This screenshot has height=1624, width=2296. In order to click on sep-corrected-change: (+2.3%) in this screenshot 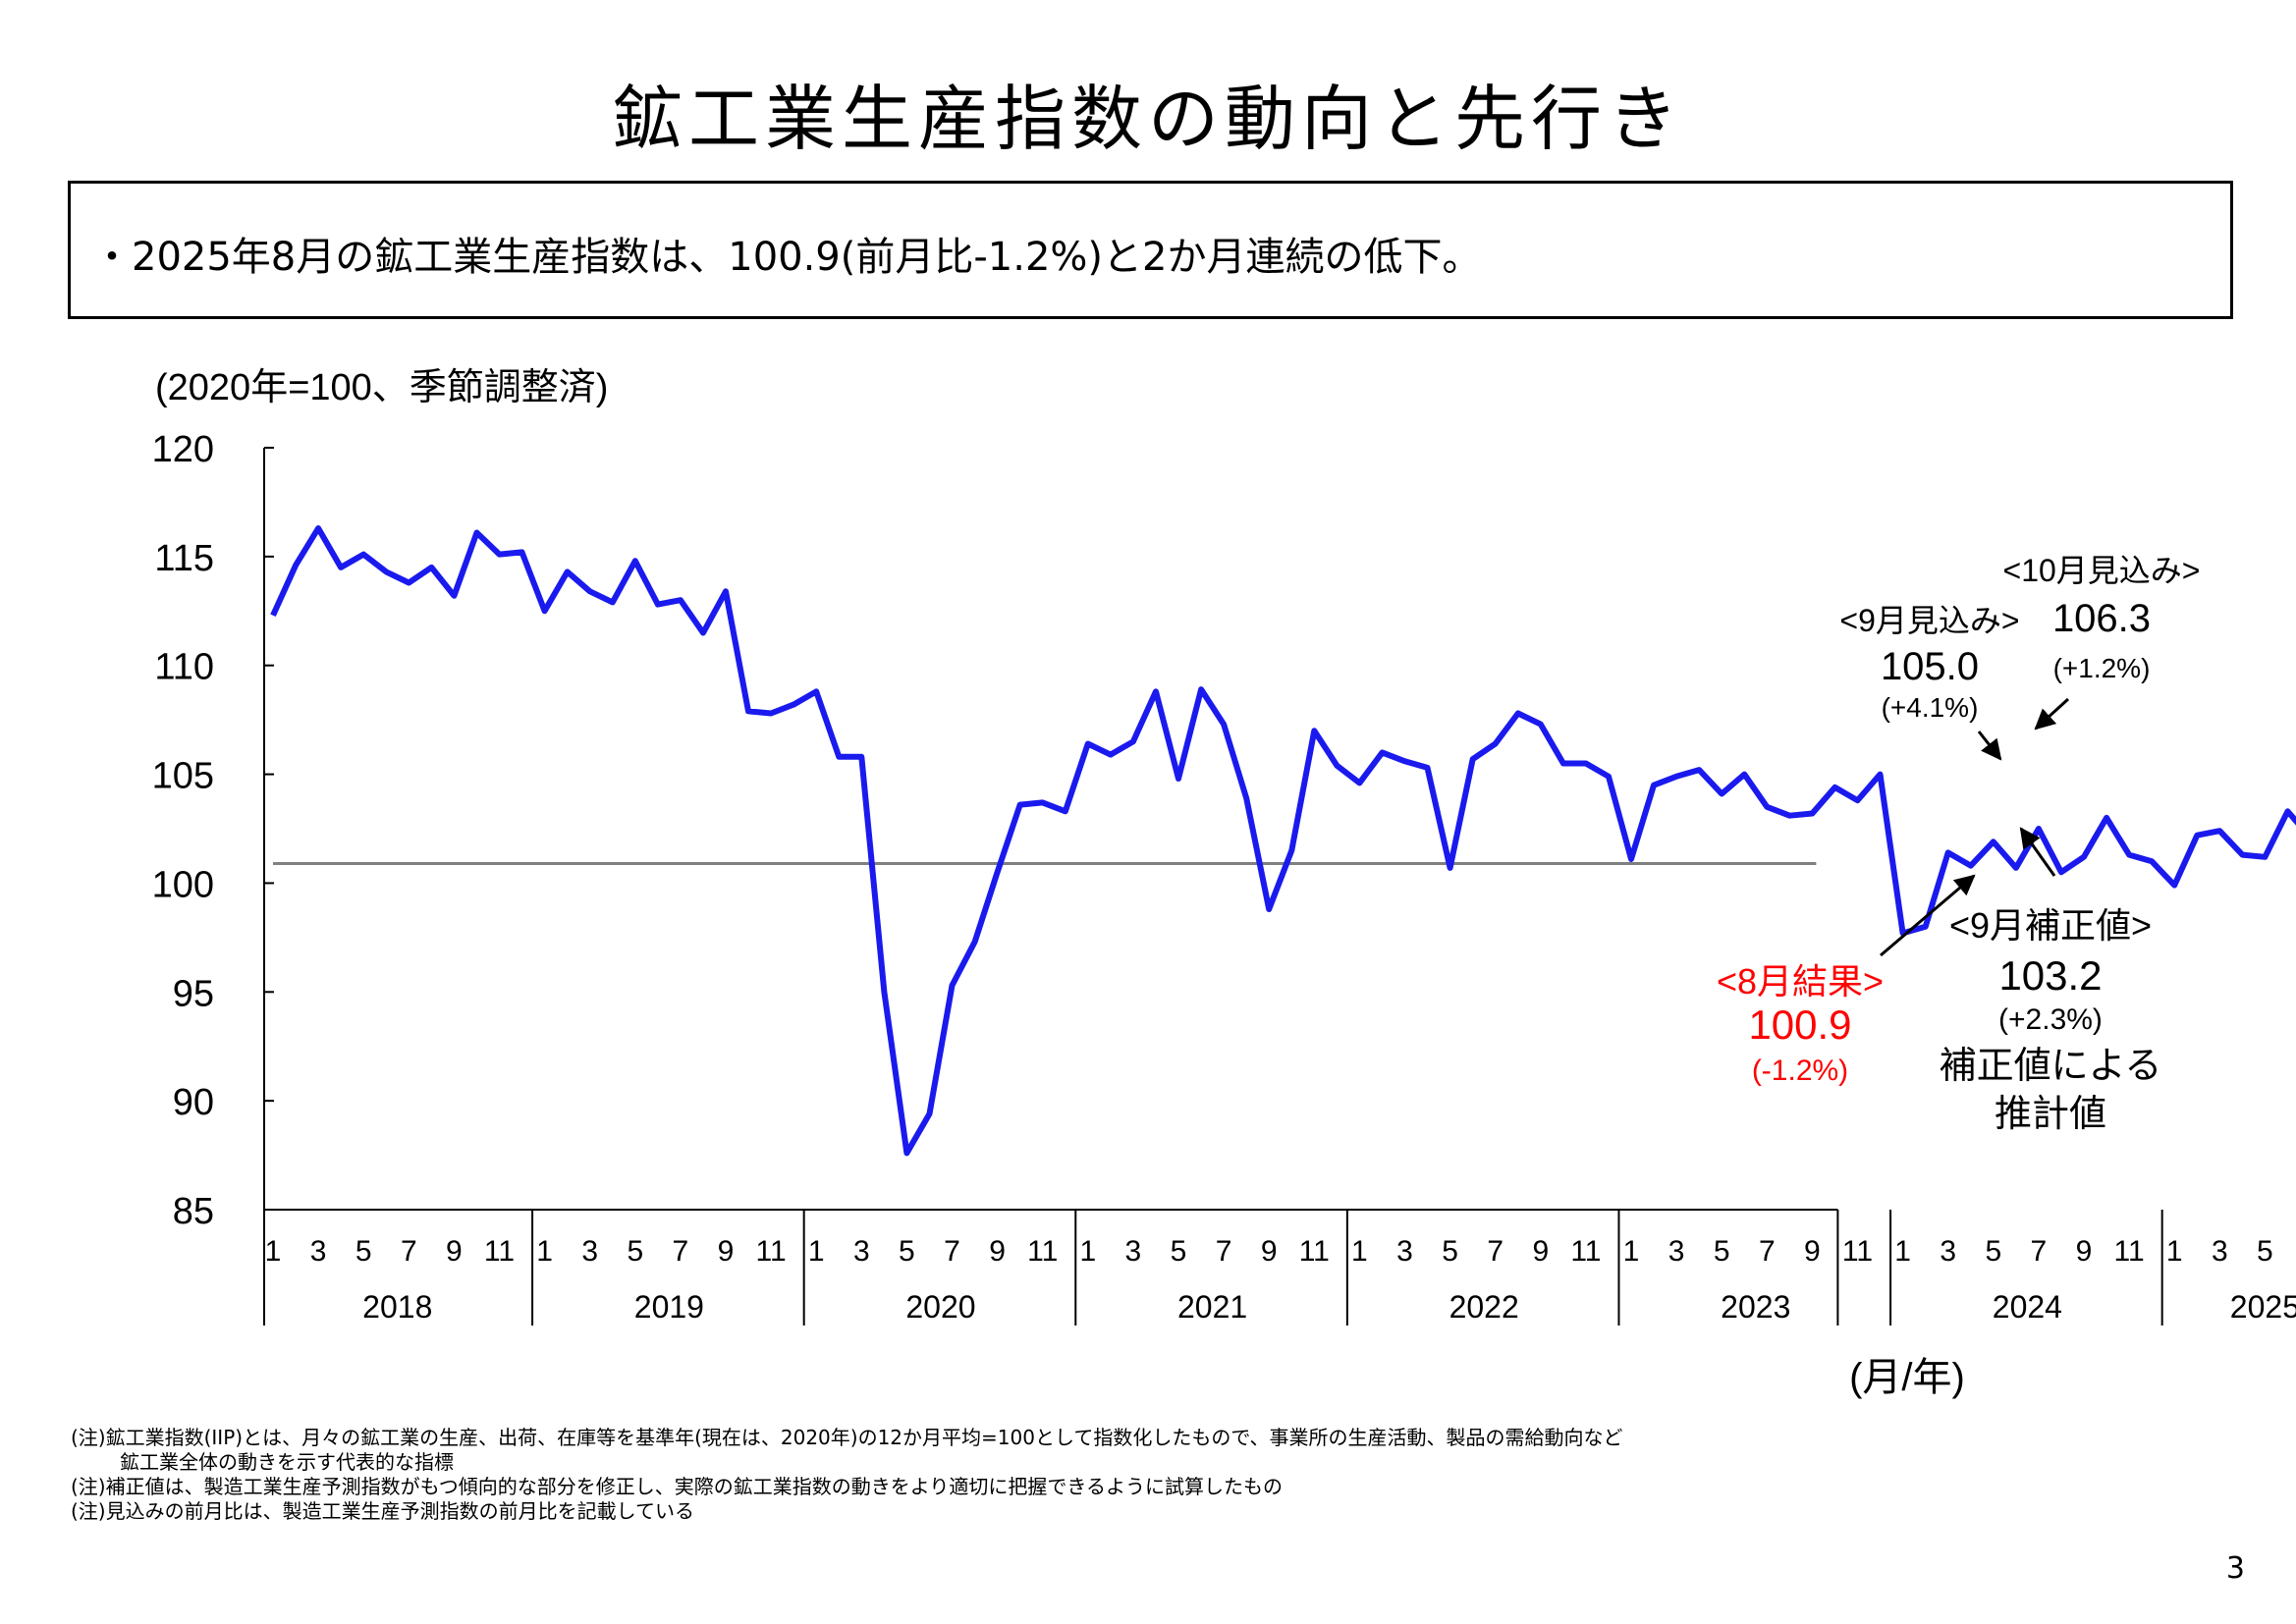, I will do `click(2050, 1019)`.